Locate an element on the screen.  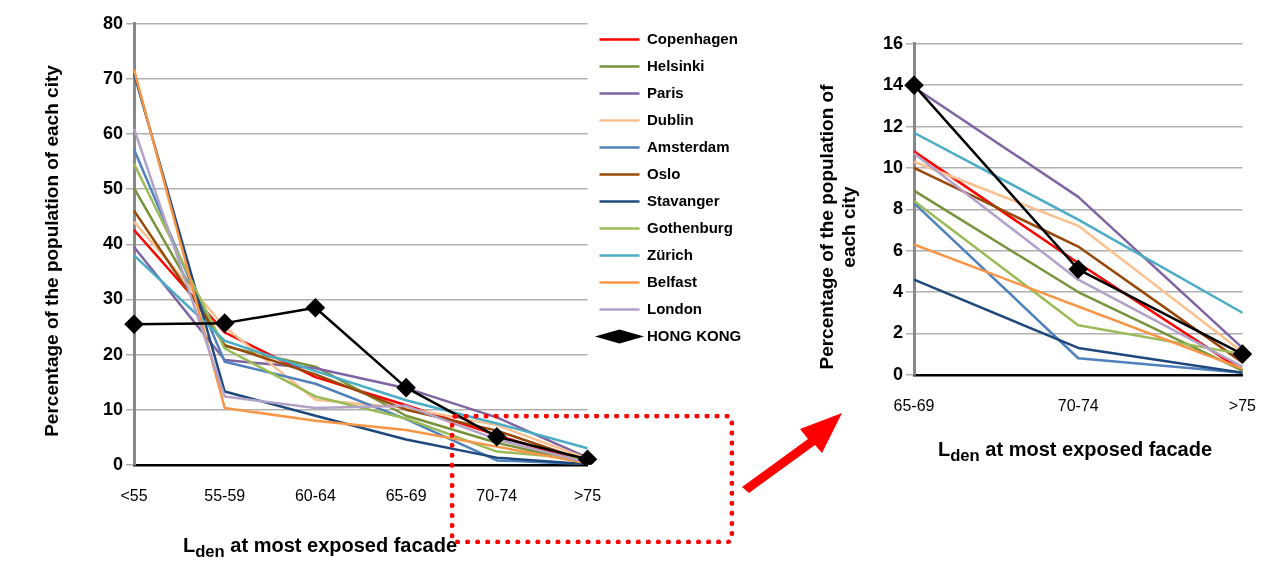
y-tick-label: 80 is located at coordinates (113, 22).